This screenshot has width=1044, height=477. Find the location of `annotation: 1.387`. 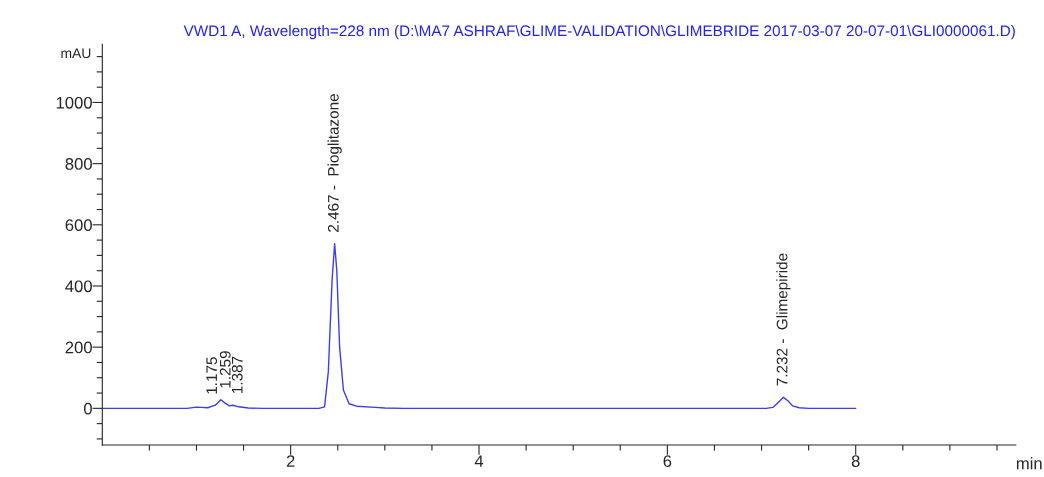

annotation: 1.387 is located at coordinates (237, 374).